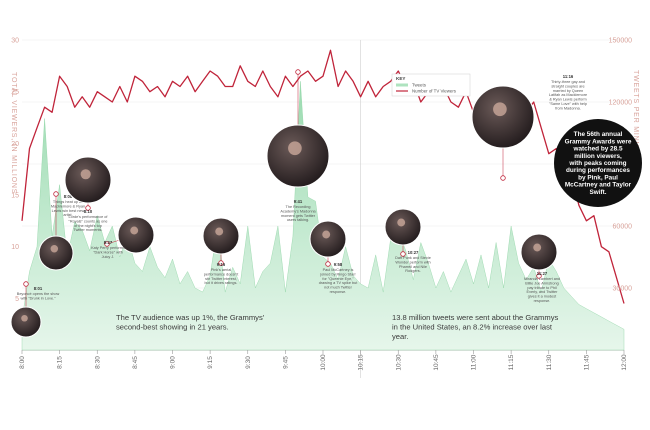 The height and width of the screenshot is (430, 650). What do you see at coordinates (68, 196) in the screenshot?
I see `annotation-time: 8:08` at bounding box center [68, 196].